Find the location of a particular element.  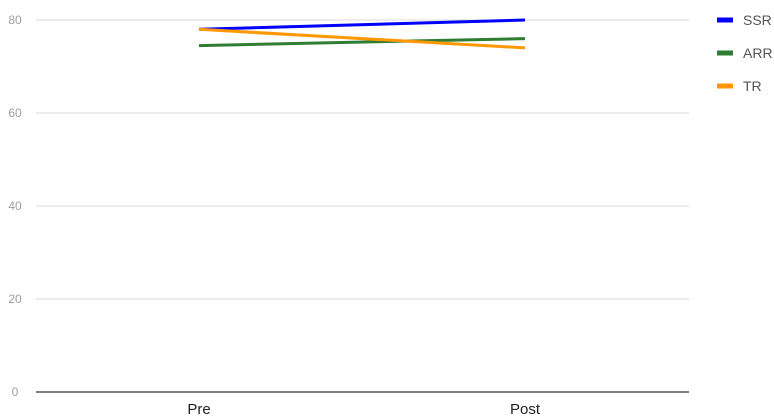

series-line-ssr is located at coordinates (362, 24).